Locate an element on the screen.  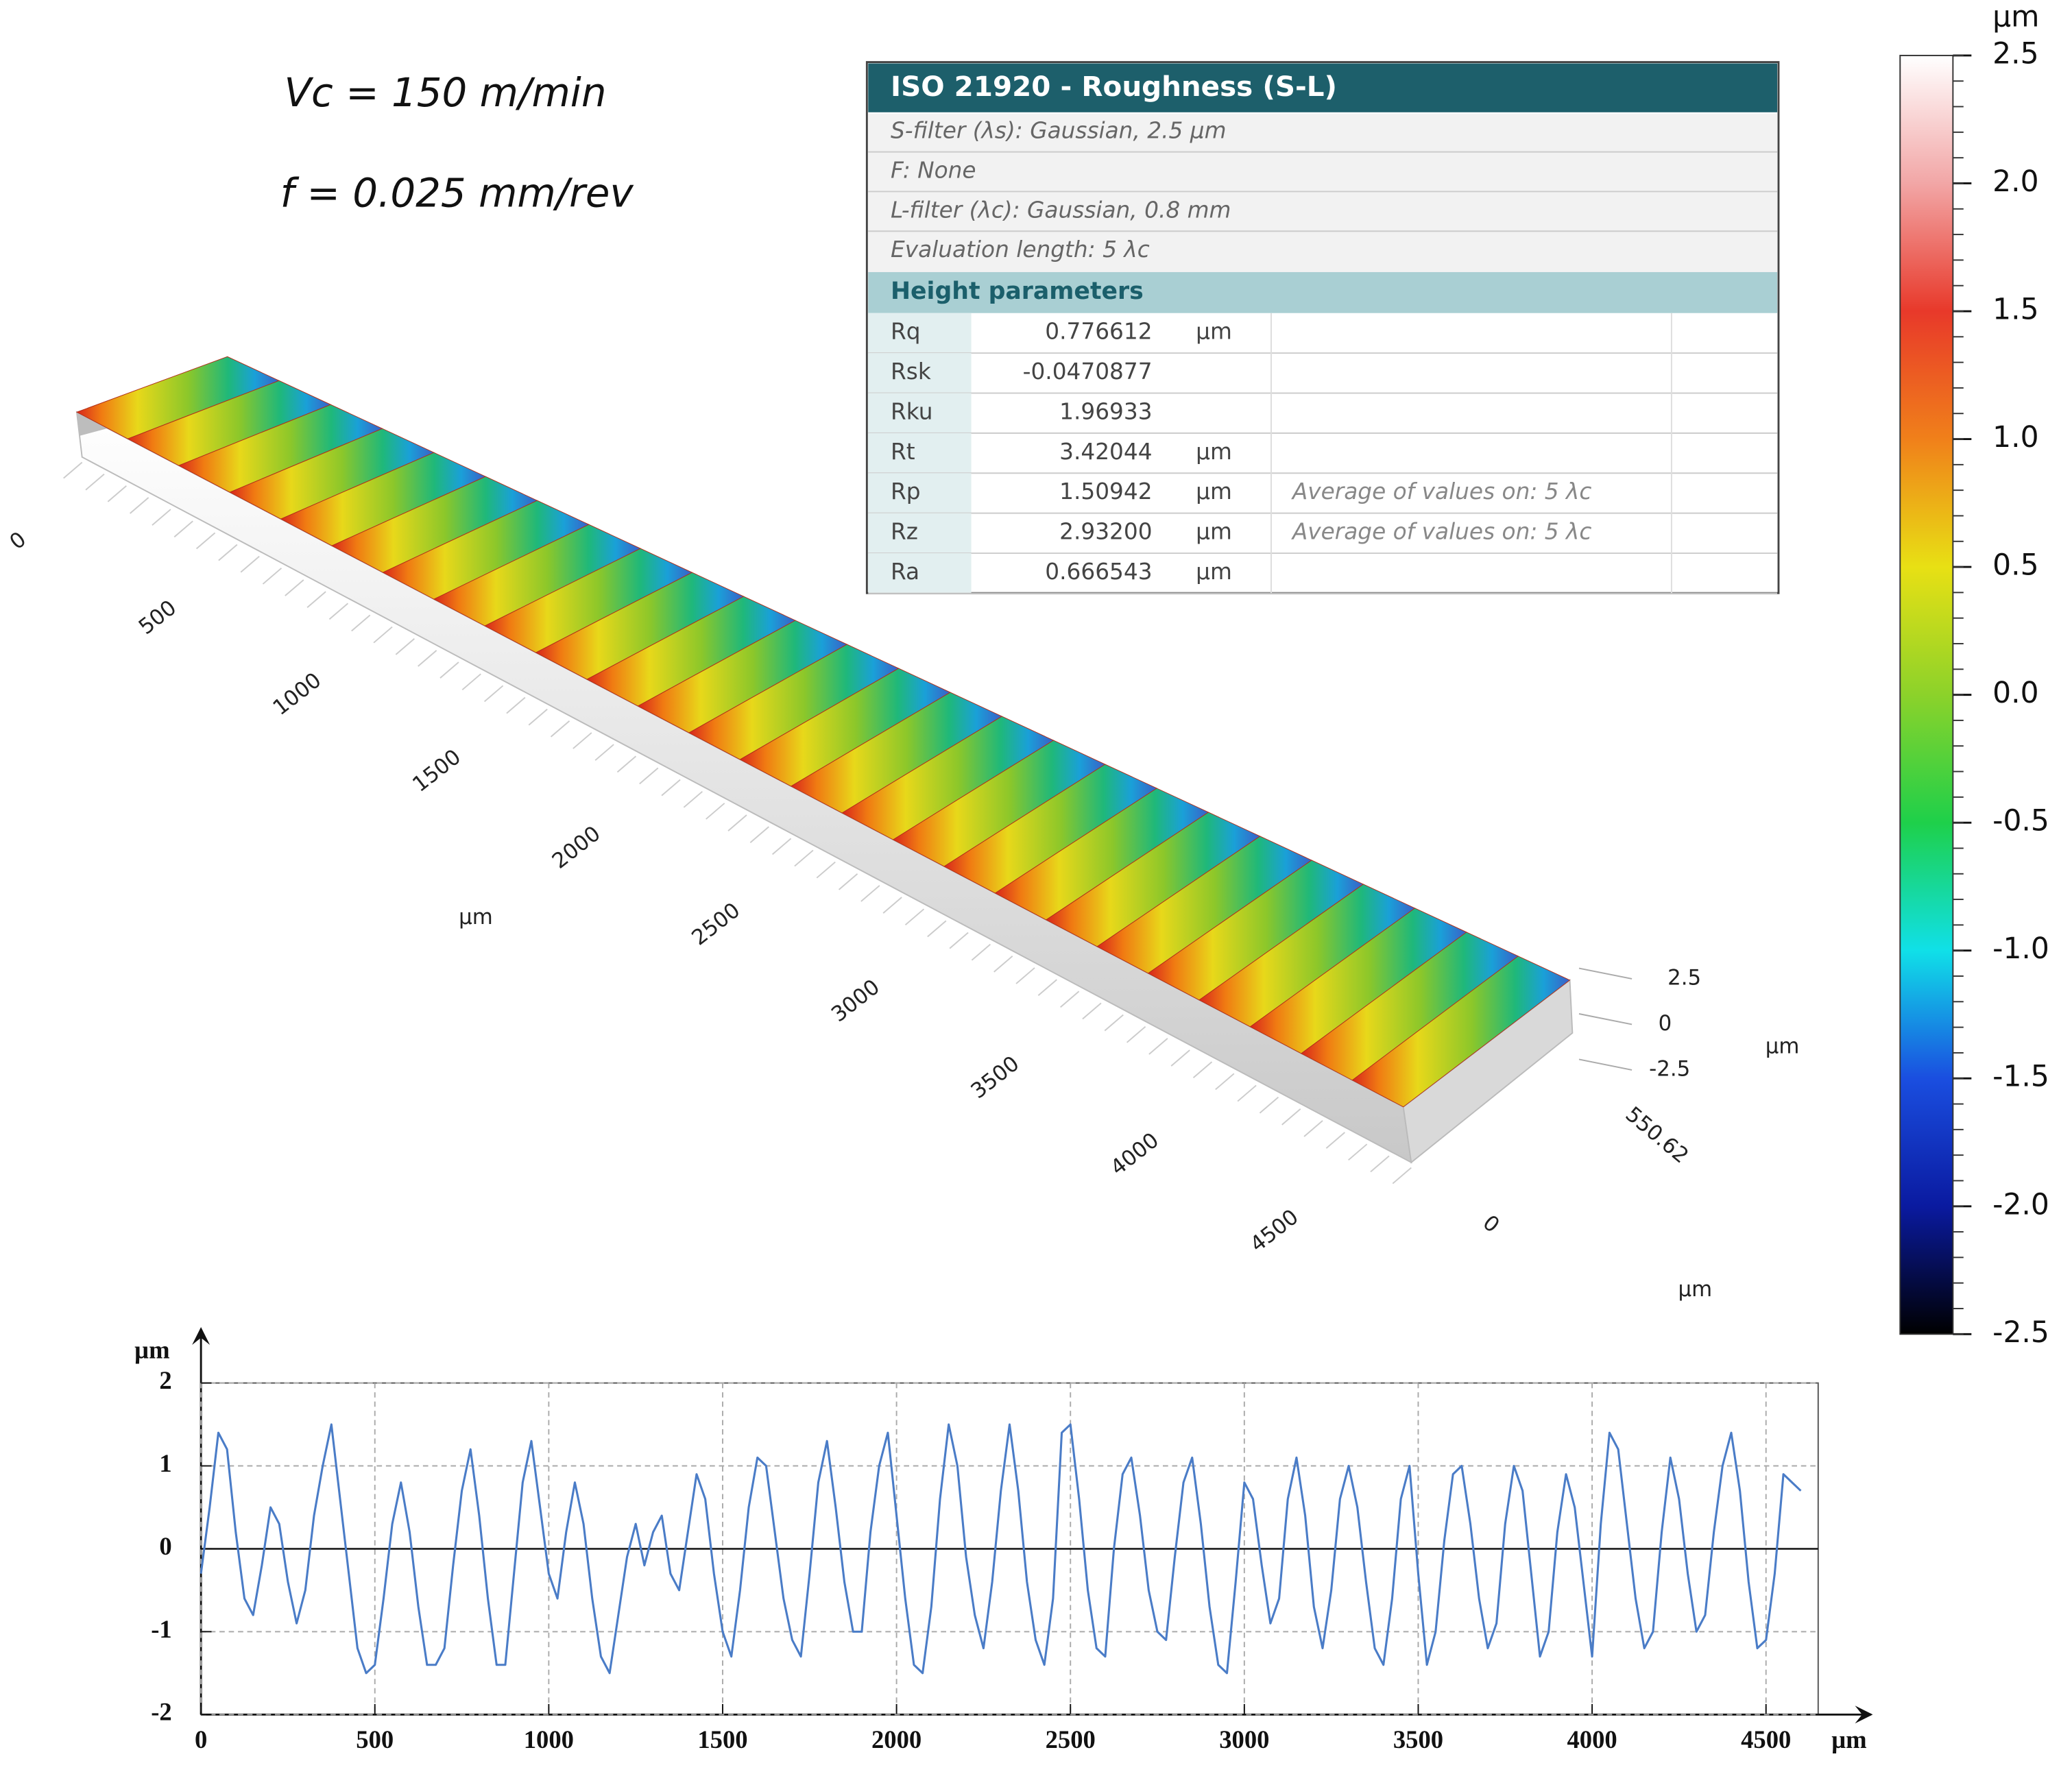
surface-z-tick-label: 2.5 is located at coordinates (1684, 977).